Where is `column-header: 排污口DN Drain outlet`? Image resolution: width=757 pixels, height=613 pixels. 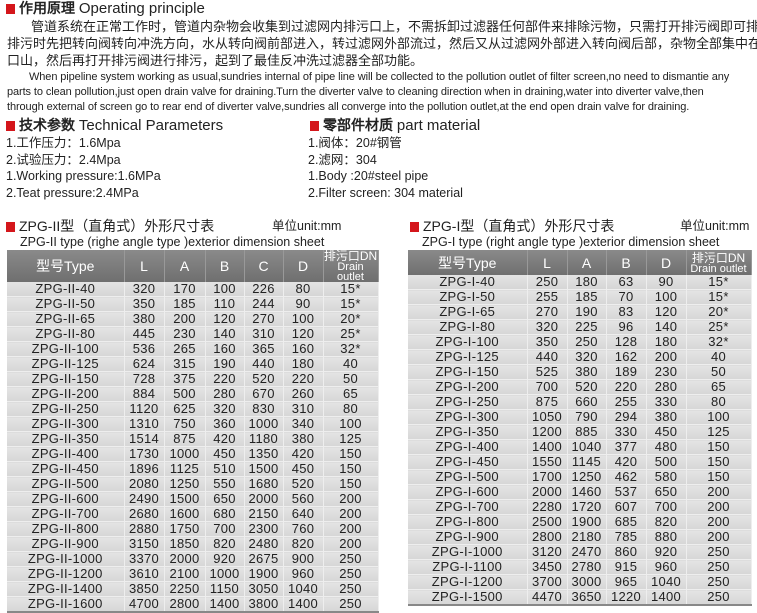 column-header: 排污口DN Drain outlet is located at coordinates (351, 266).